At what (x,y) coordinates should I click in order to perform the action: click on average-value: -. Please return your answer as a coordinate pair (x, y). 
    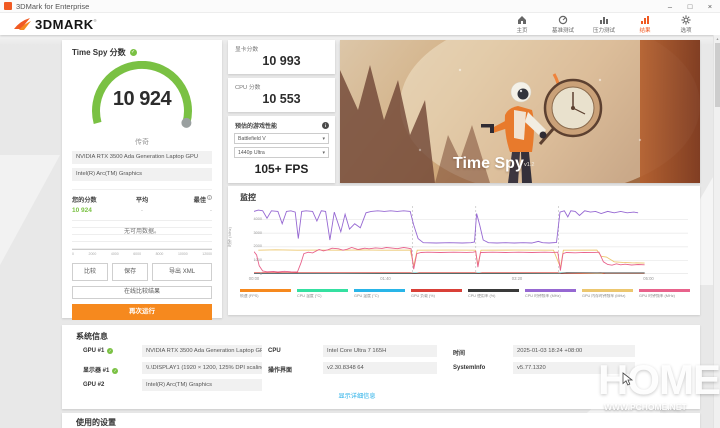
    Looking at the image, I should click on (142, 210).